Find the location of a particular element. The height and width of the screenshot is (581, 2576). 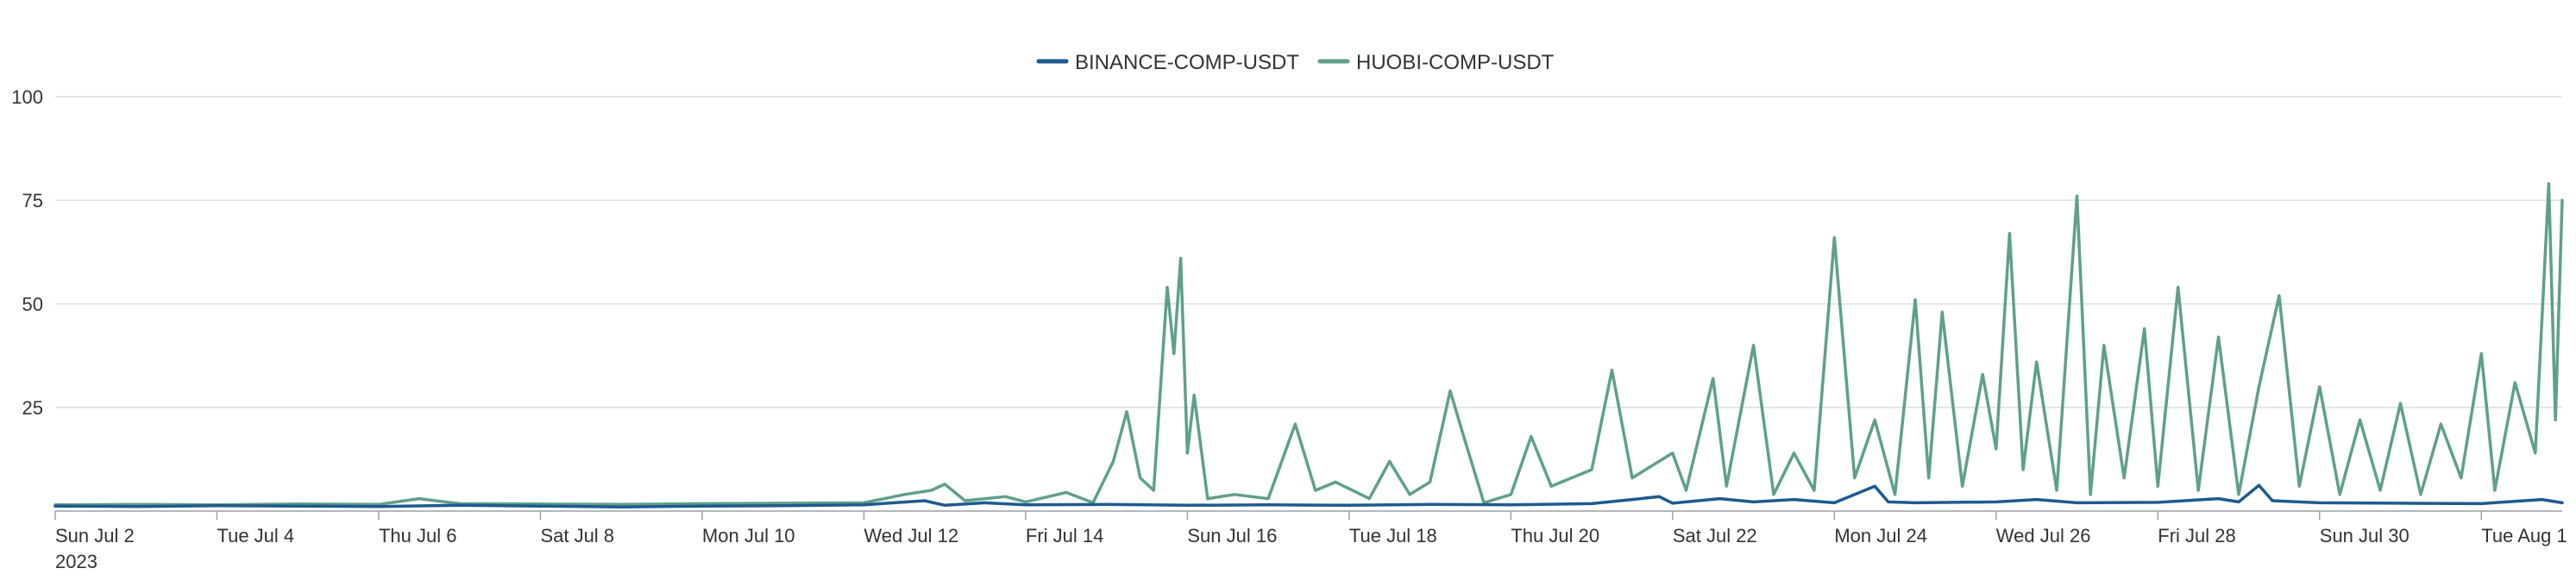

y-tick-label: 100 is located at coordinates (27, 97).